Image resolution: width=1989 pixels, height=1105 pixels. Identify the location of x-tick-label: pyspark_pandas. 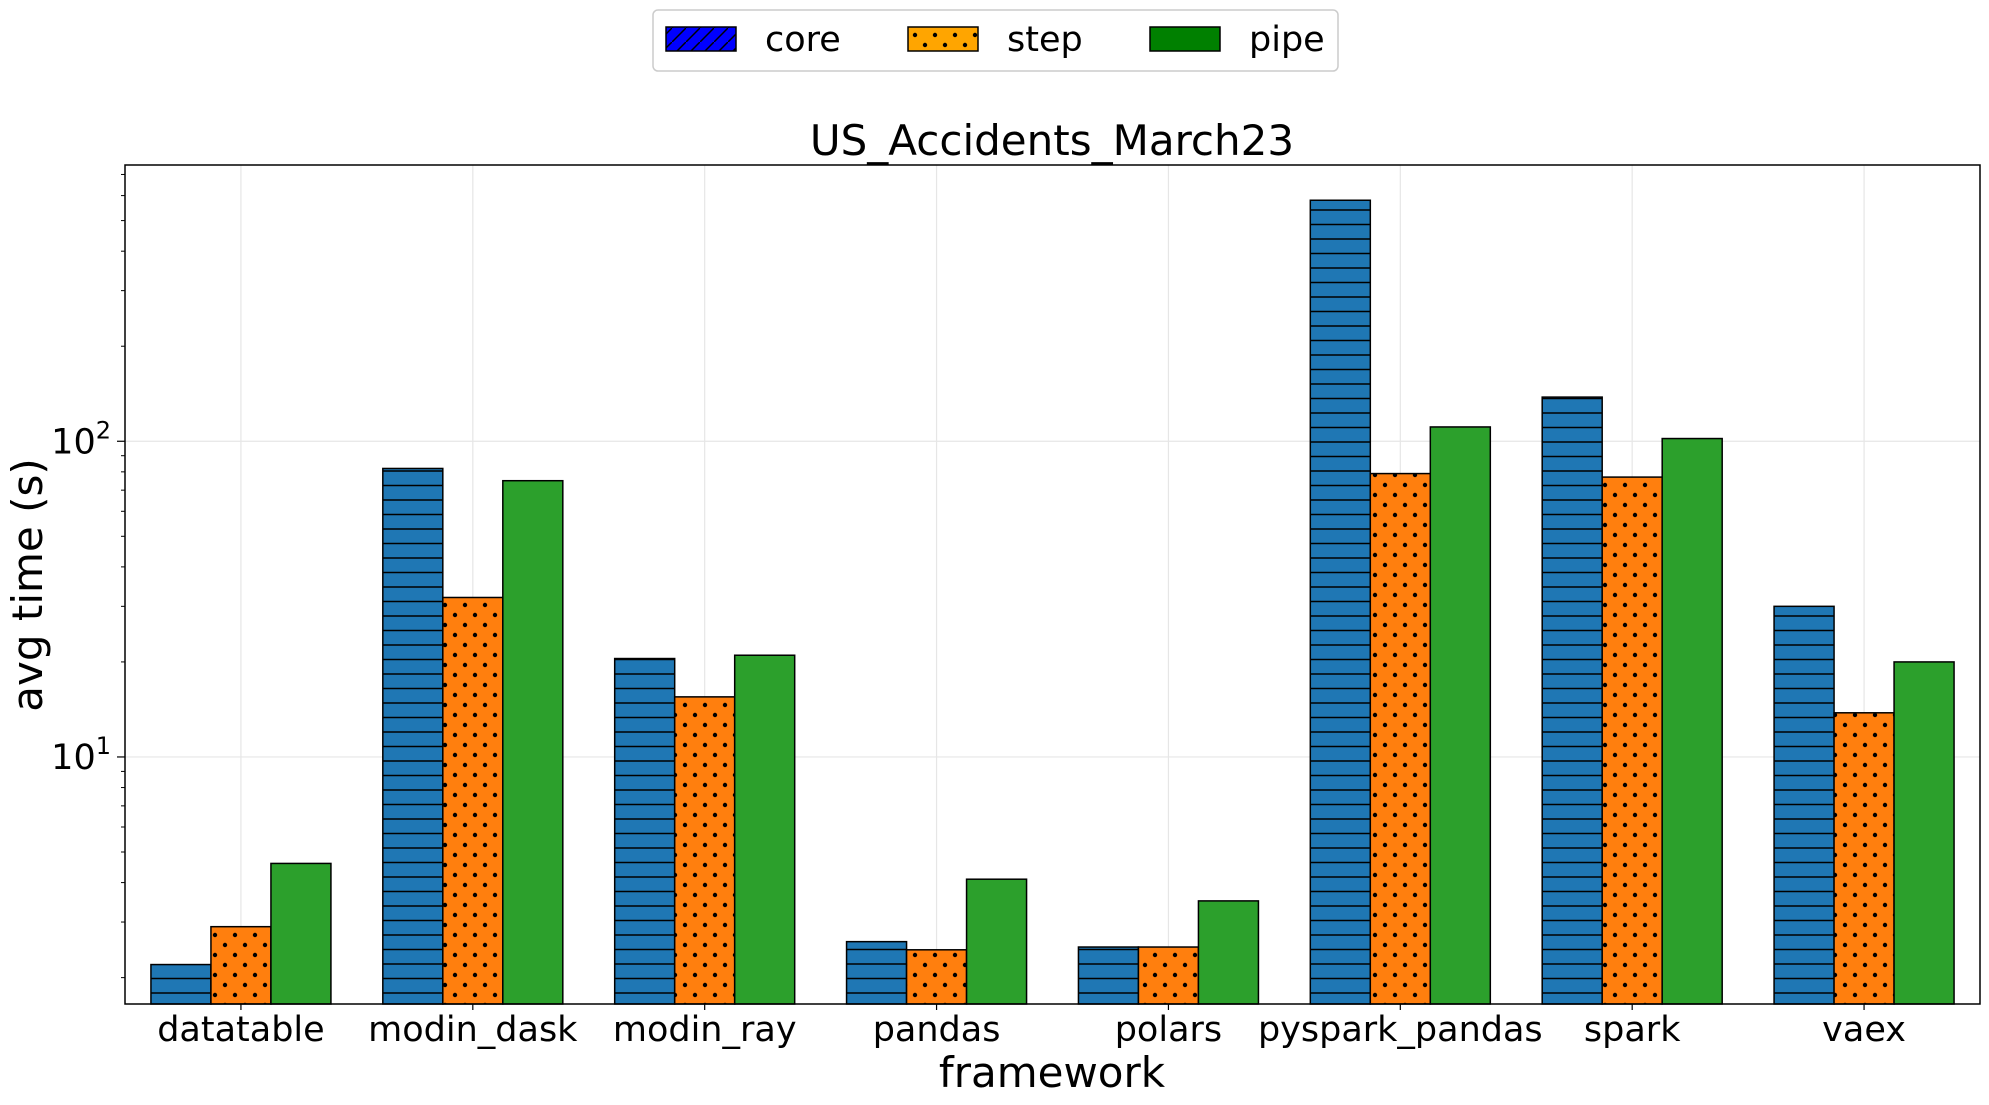
(1400, 1030).